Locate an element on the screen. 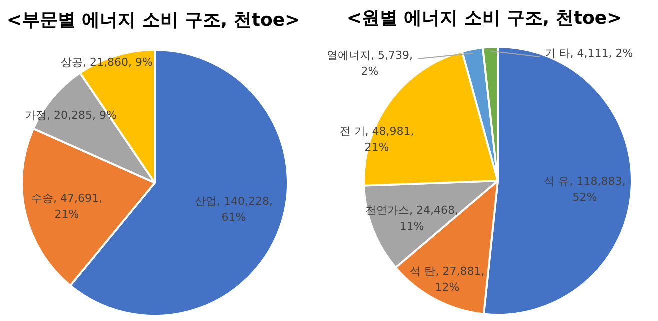 The image size is (658, 321). chart-title: <원별 에너지 소비 구조, 천toe> is located at coordinates (485, 19).